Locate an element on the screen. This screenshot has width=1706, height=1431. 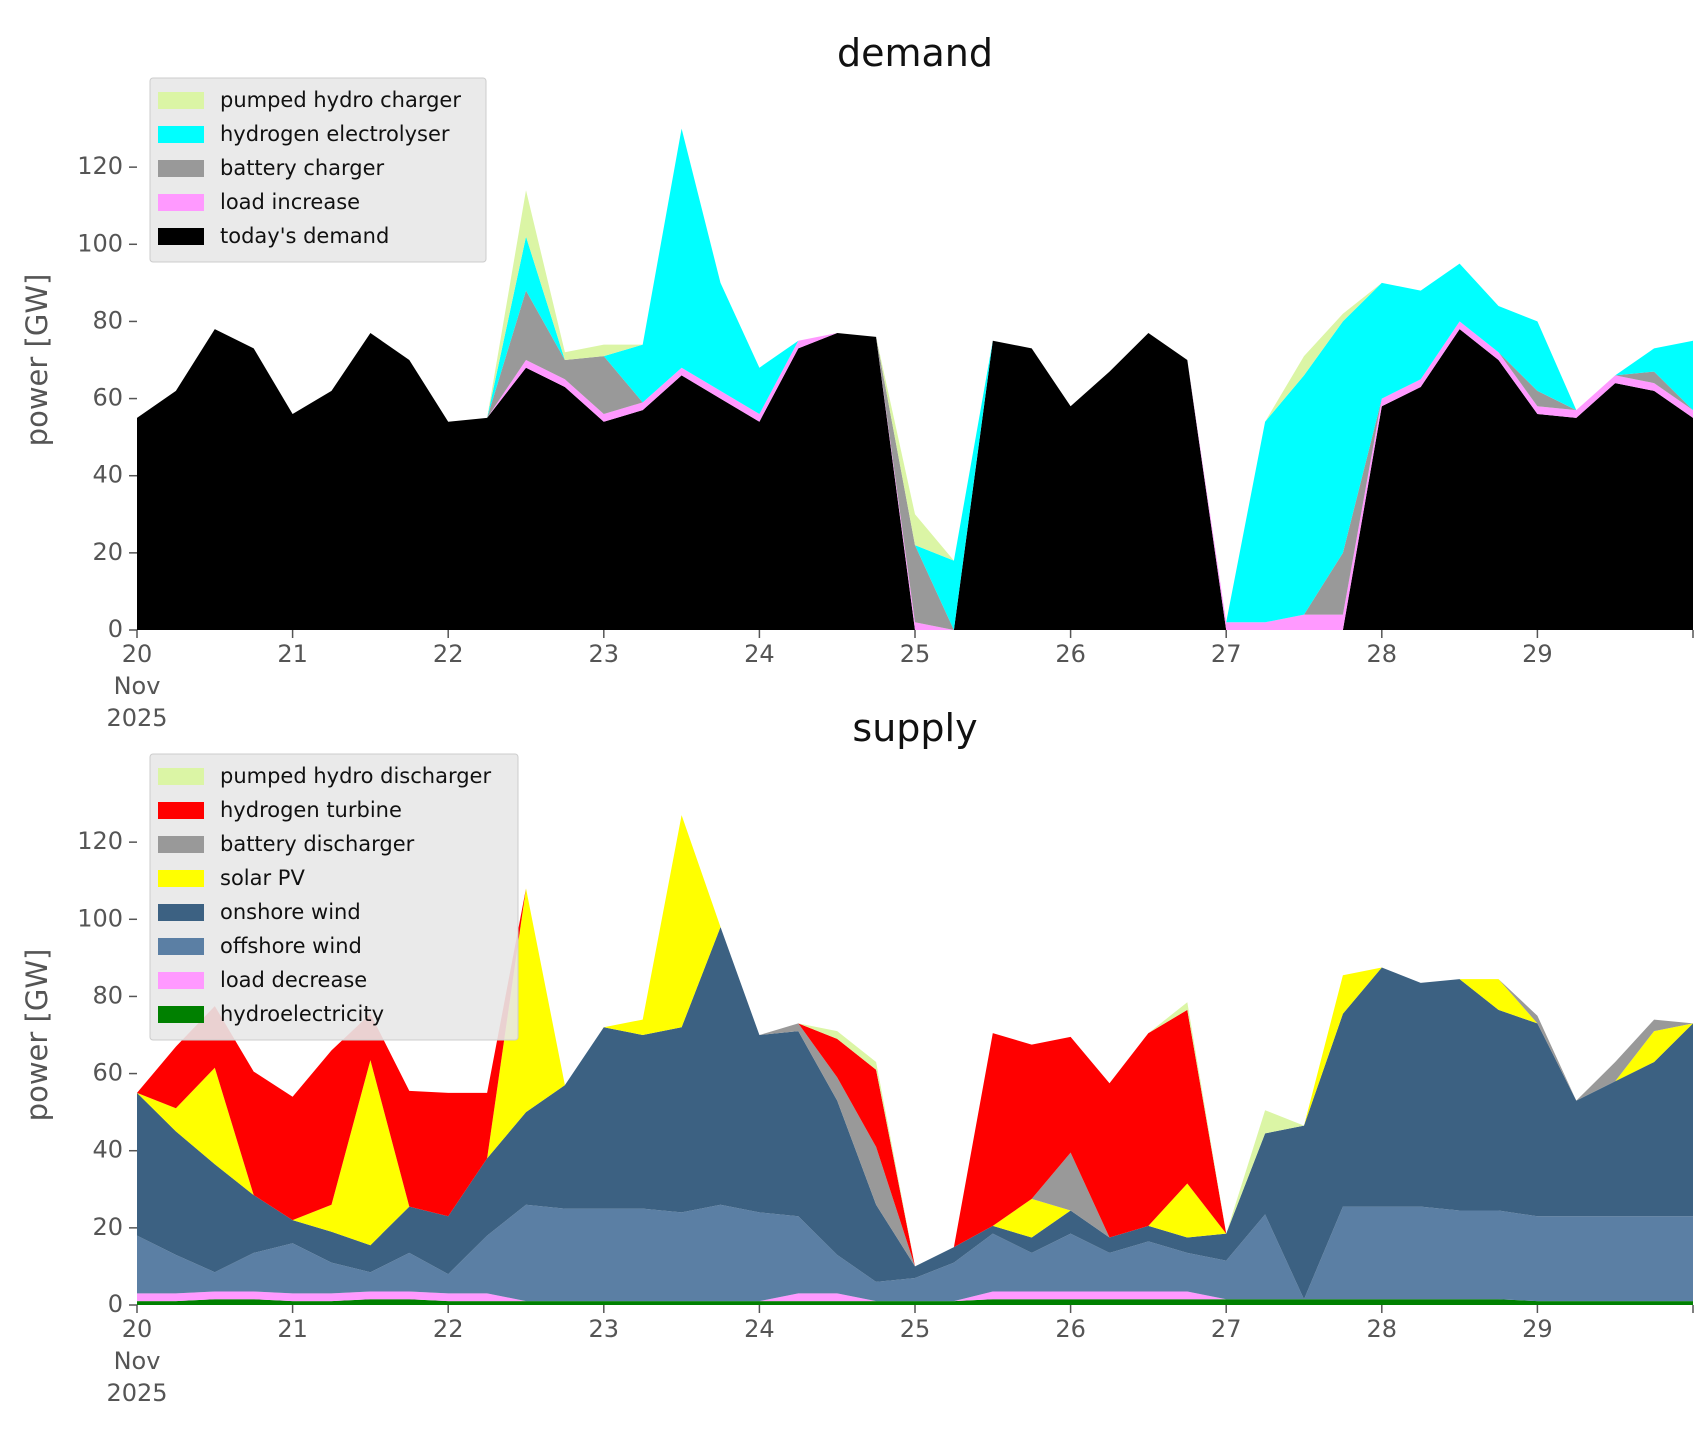
legend-label: load decrease is located at coordinates (293, 980).